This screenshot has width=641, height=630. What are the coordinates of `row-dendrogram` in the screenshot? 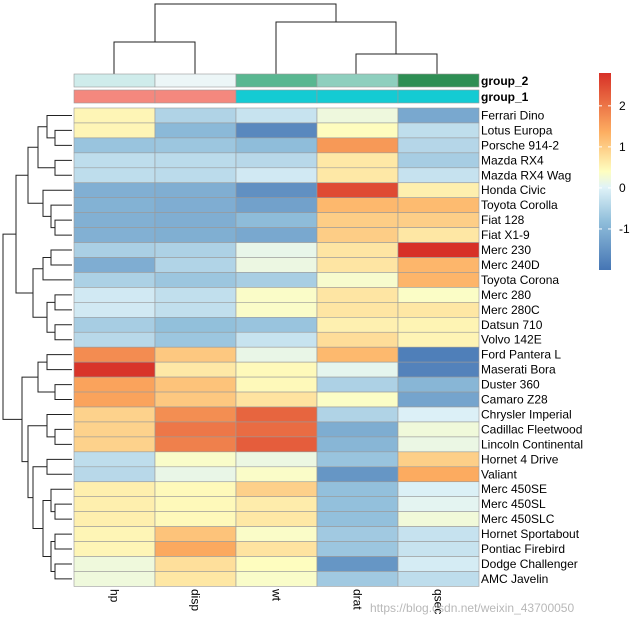 It's located at (37, 347).